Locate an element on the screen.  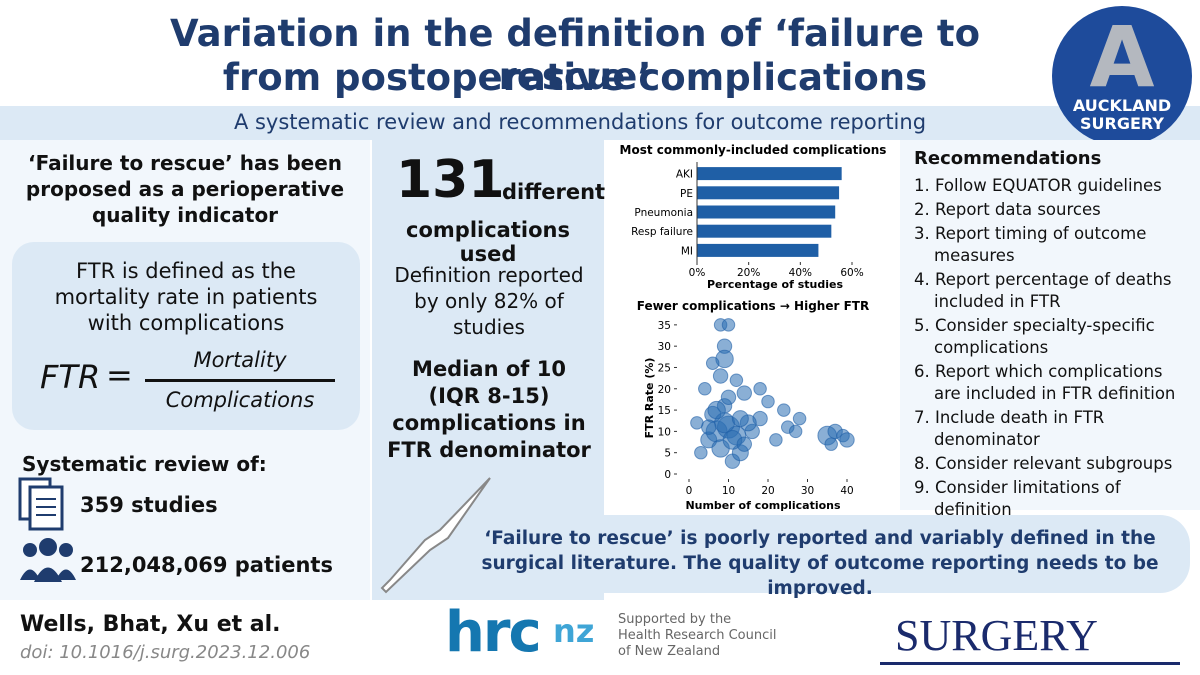
support-line: of New Zealand is located at coordinates (669, 651).